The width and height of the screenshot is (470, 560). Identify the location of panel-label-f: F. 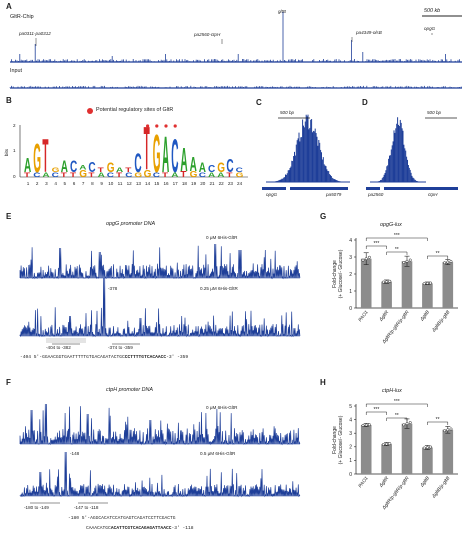
(8, 382).